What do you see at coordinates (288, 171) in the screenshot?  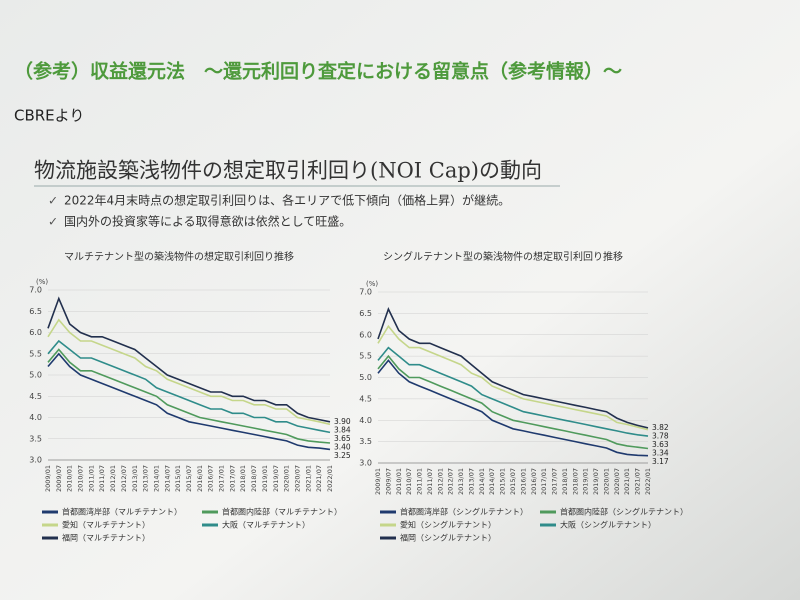 I see `heading: 物流施設築浅物件の想定取引利回り(NOI Cap)の動向` at bounding box center [288, 171].